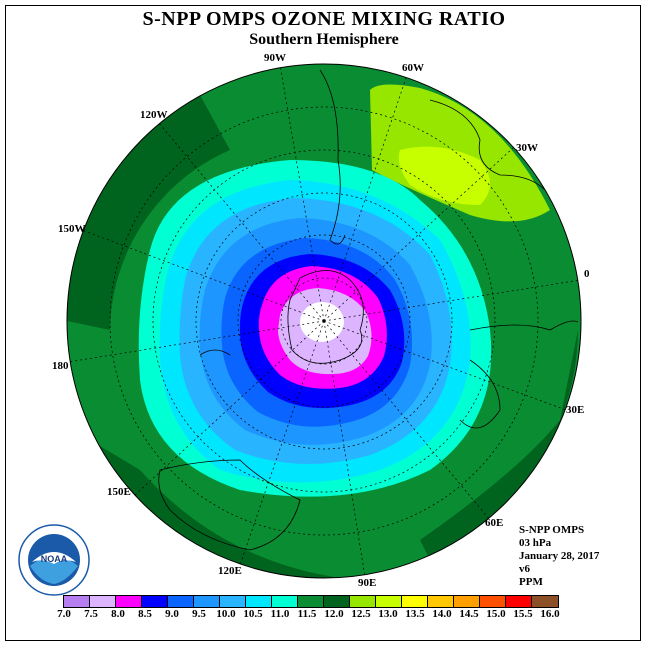 The width and height of the screenshot is (648, 648). What do you see at coordinates (64, 614) in the screenshot?
I see `colorbar-tick-label: 7.0` at bounding box center [64, 614].